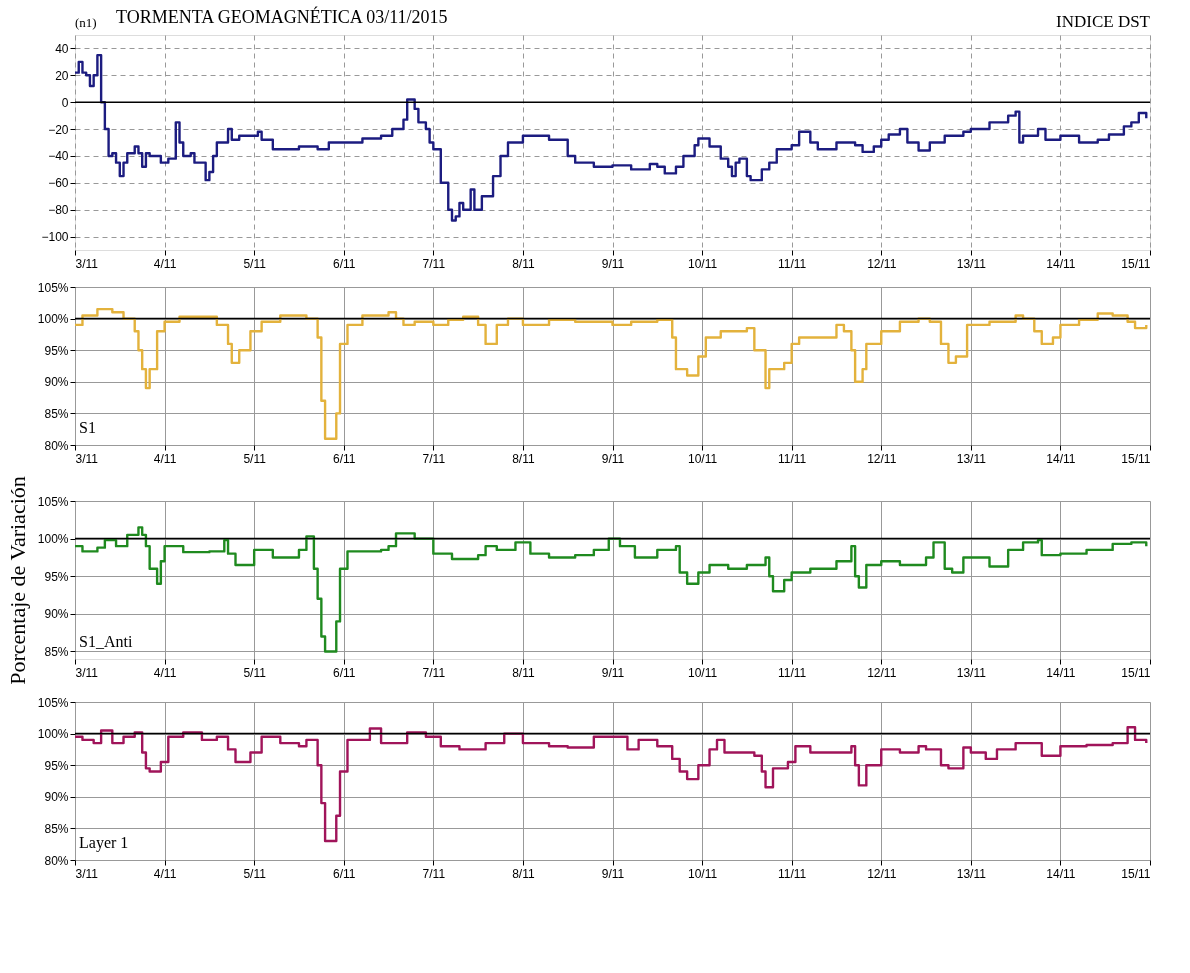 The image size is (1190, 973). I want to click on annotation: S1, so click(87, 427).